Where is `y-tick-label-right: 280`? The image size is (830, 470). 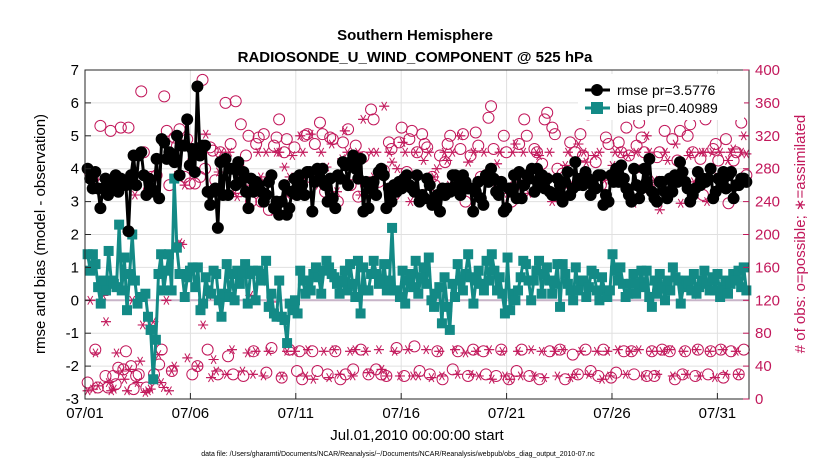 y-tick-label-right: 280 is located at coordinates (767, 169).